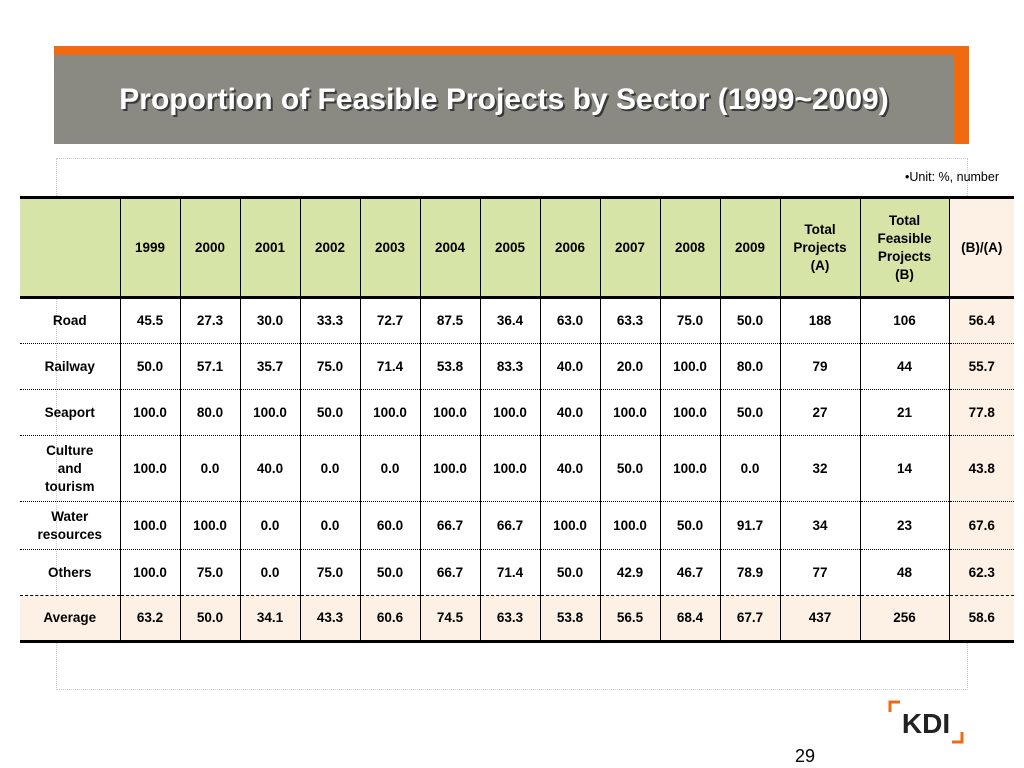  Describe the element at coordinates (270, 618) in the screenshot. I see `table-cell: 34.1` at that location.